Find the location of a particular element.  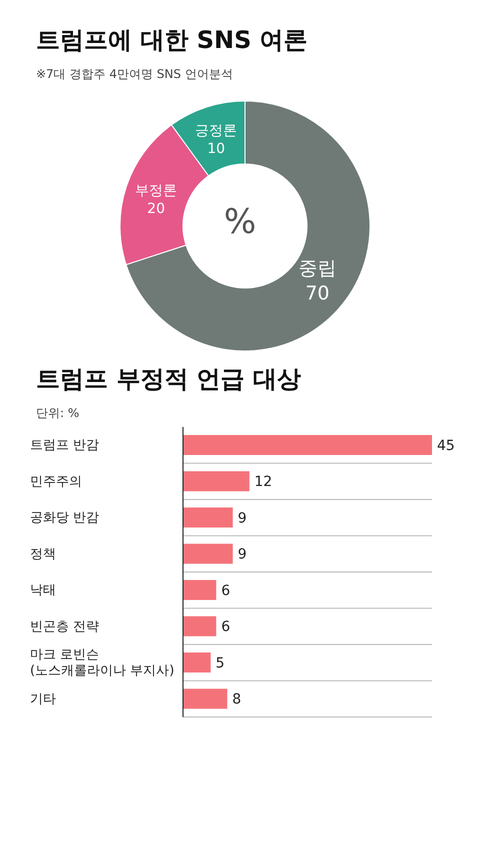

chart-title: 트럼프 부정적 언급 대상 is located at coordinates (169, 379).